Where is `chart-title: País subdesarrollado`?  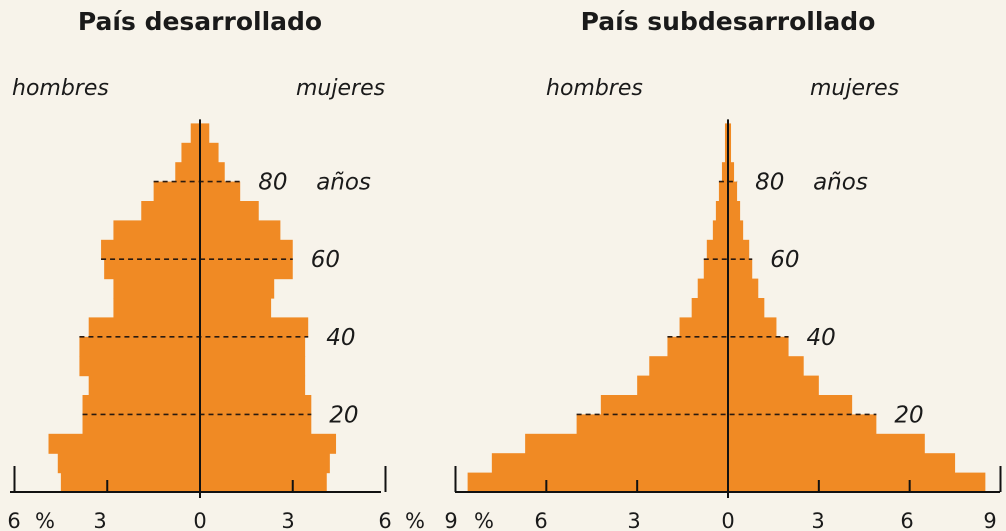
chart-title: País subdesarrollado is located at coordinates (728, 21).